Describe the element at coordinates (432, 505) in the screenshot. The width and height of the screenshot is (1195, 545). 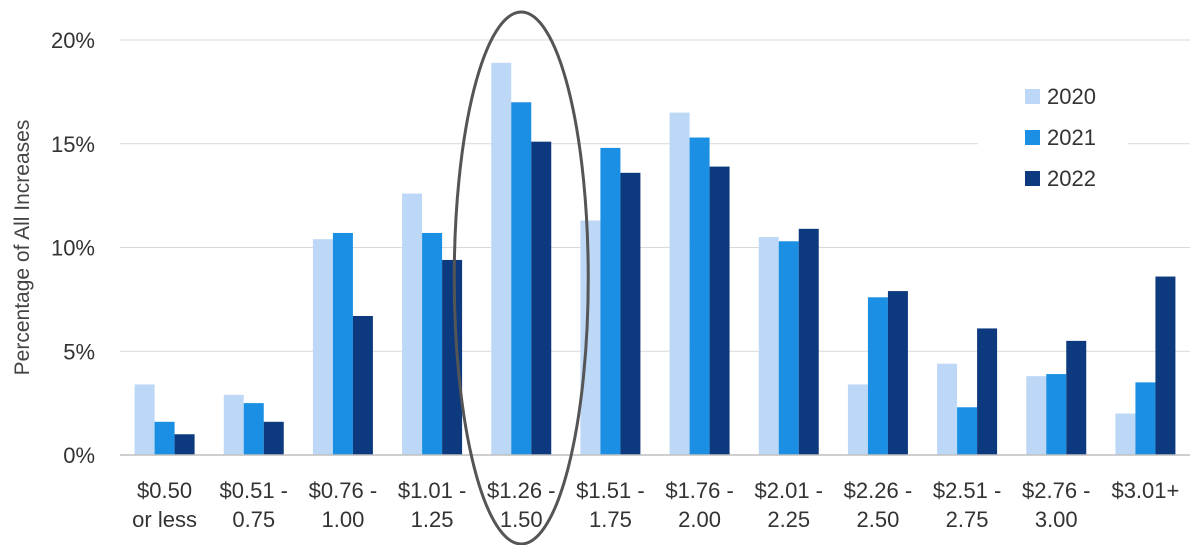
I see `x-tick-label: $1.01 -1.25` at that location.